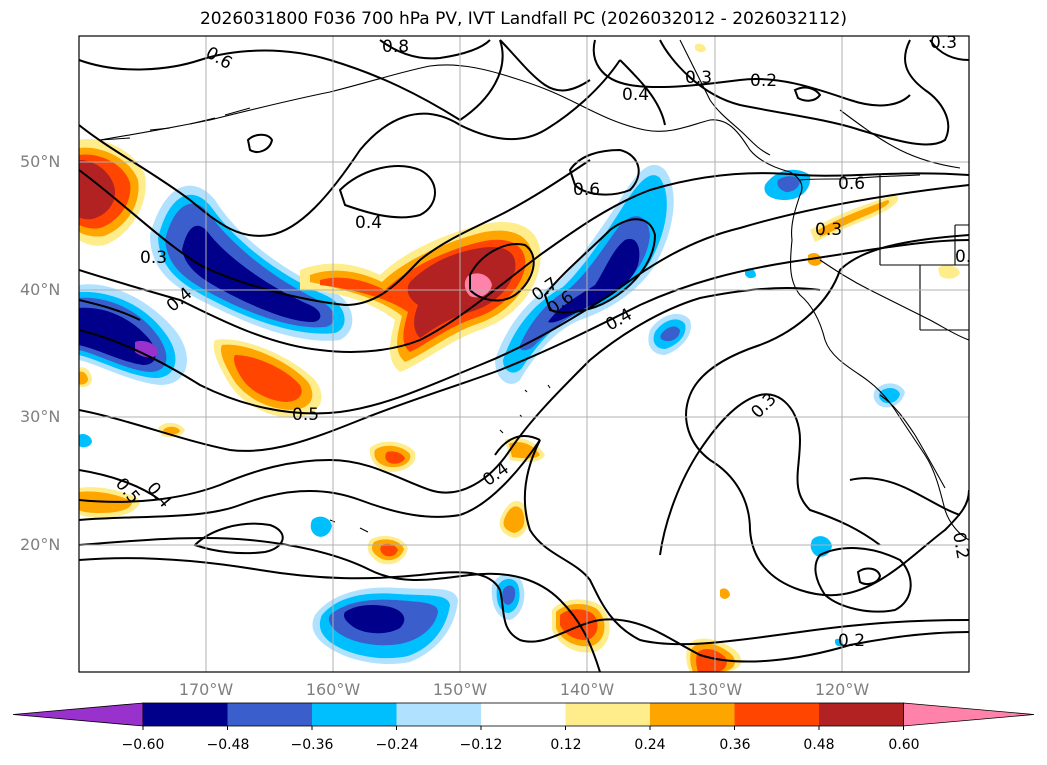 The image size is (1047, 765). Describe the element at coordinates (735, 745) in the screenshot. I see `colorbar-tick-label: 0.36` at that location.